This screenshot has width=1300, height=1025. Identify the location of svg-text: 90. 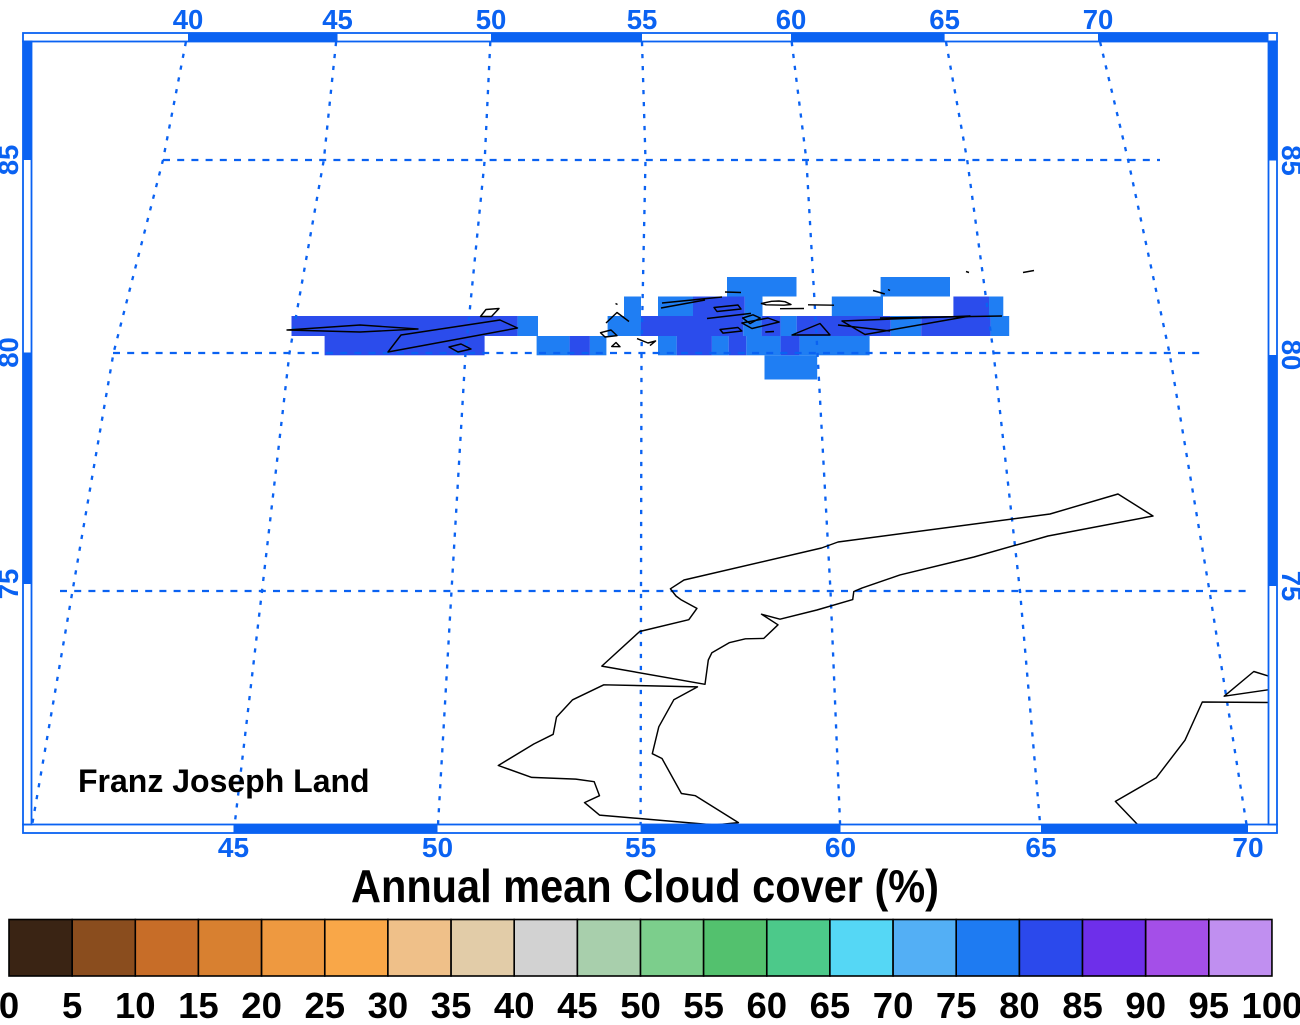
(1145, 1005).